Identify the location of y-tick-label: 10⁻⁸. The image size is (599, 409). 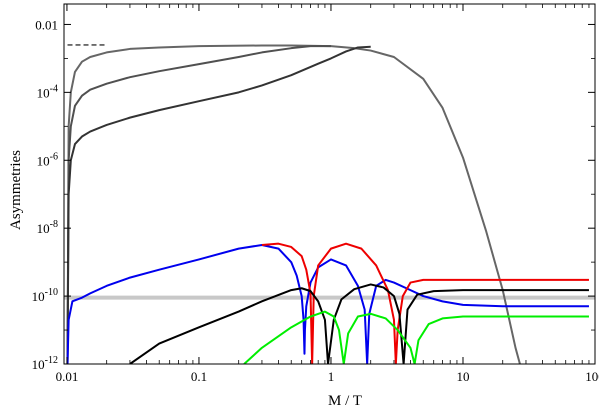
(47, 227).